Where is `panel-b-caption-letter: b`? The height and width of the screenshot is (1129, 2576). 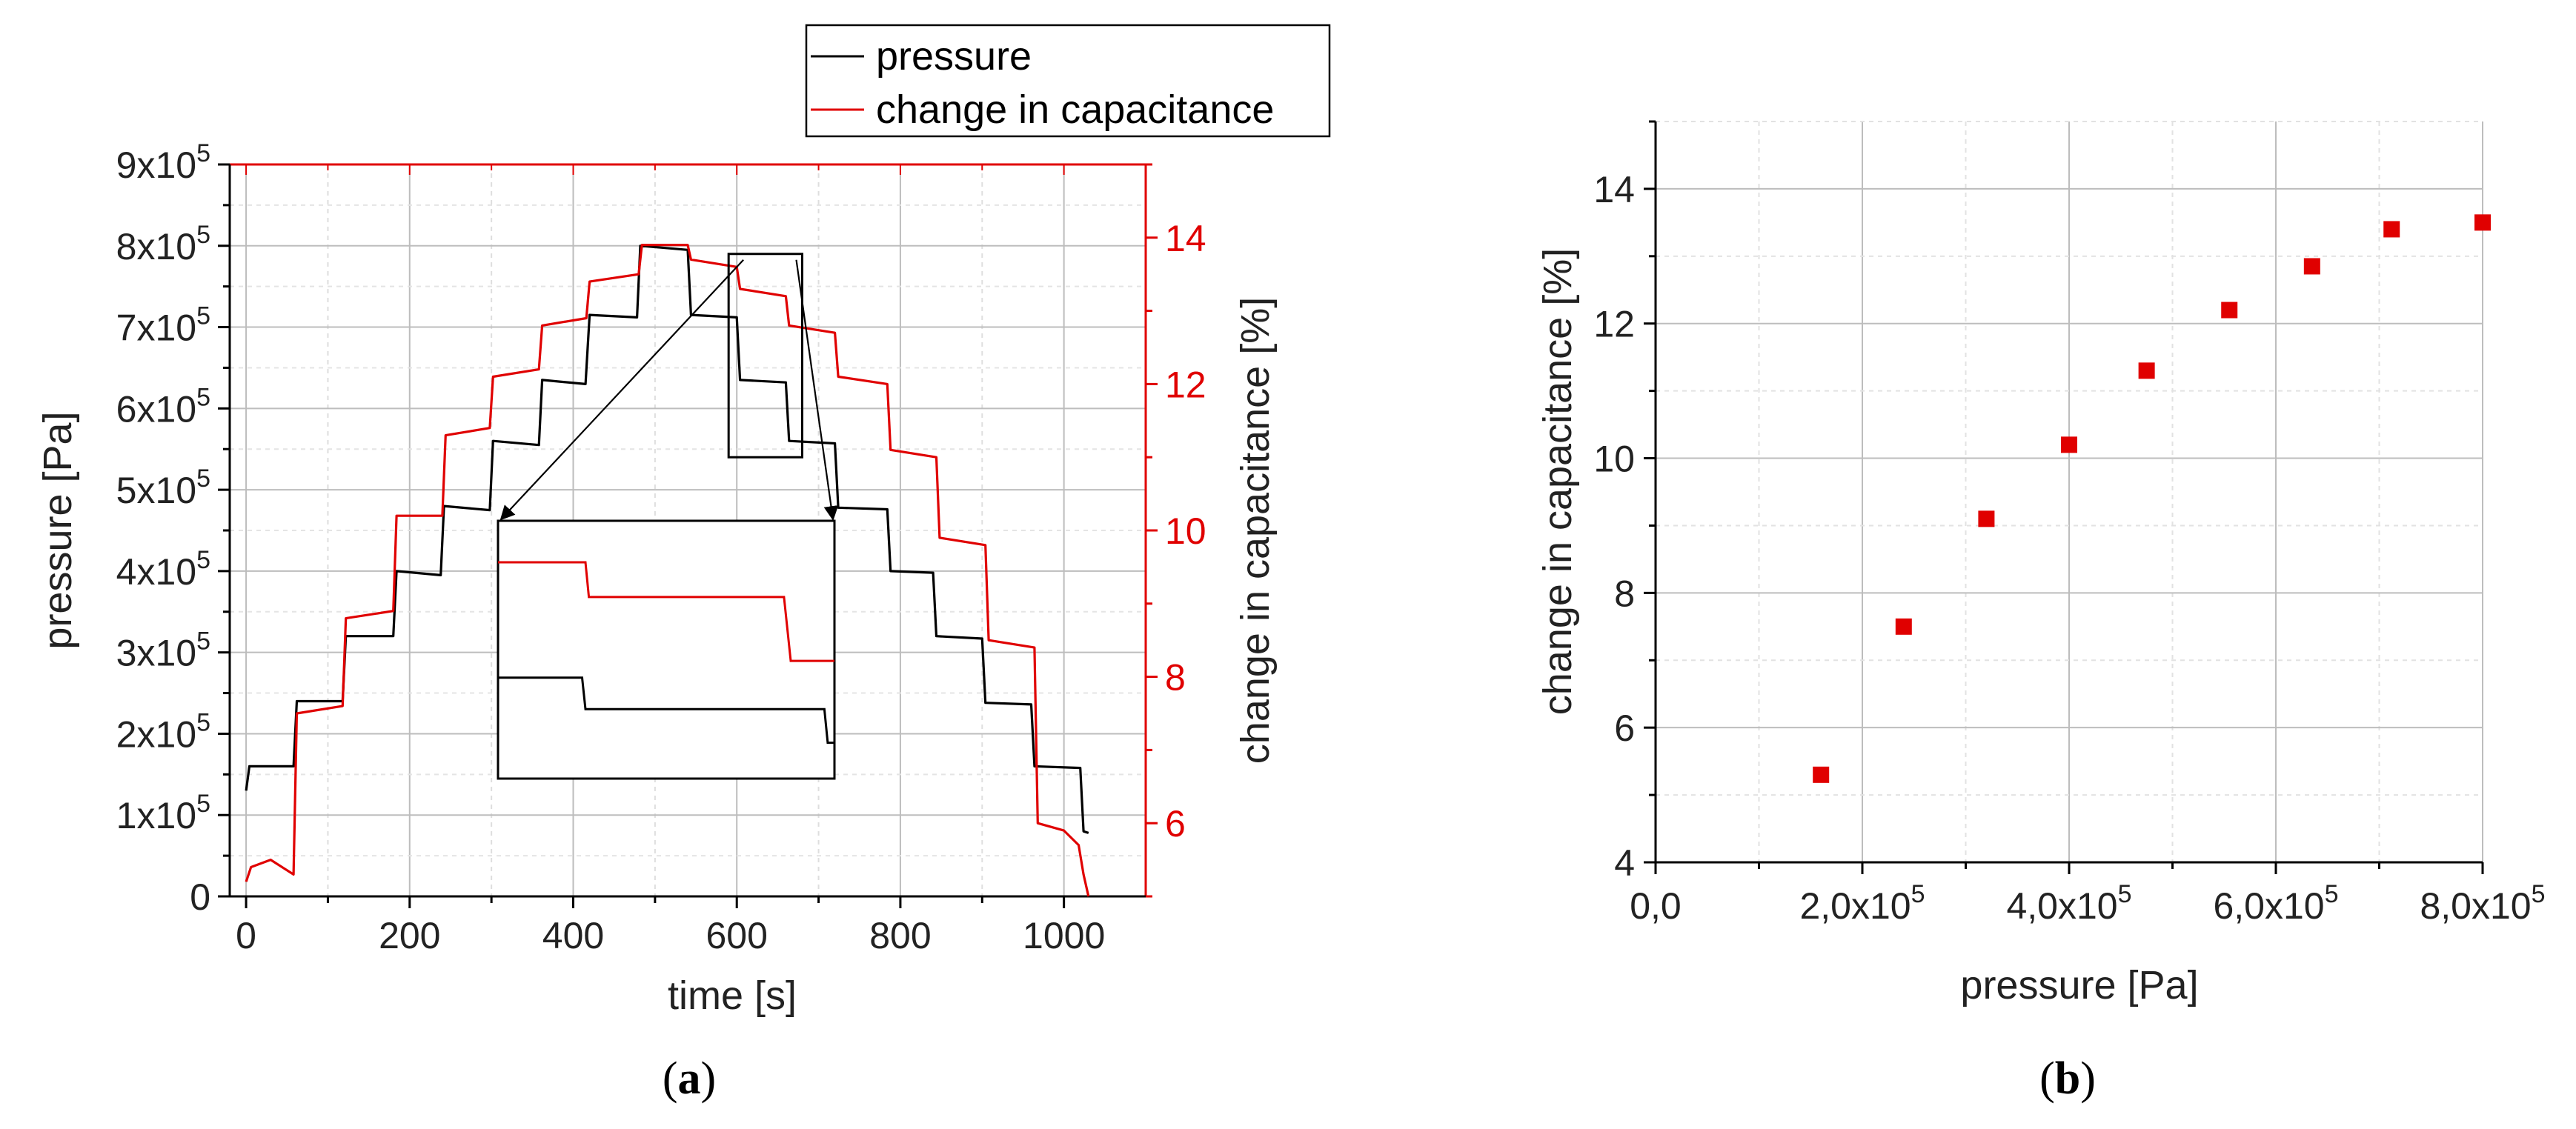 panel-b-caption-letter: b is located at coordinates (2067, 1078).